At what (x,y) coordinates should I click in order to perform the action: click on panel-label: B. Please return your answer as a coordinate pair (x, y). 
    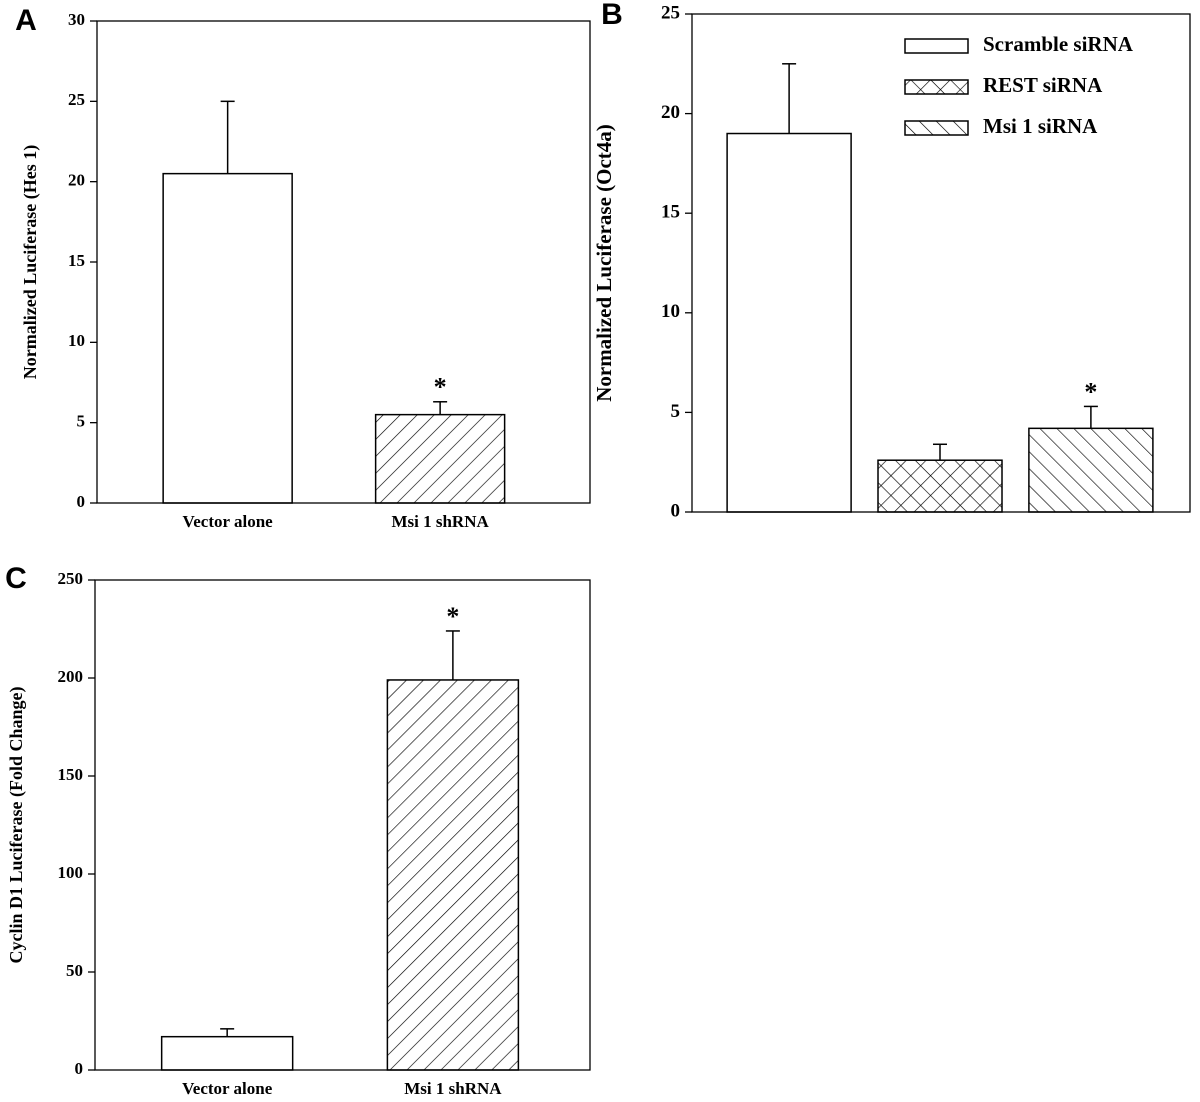
    Looking at the image, I should click on (612, 15).